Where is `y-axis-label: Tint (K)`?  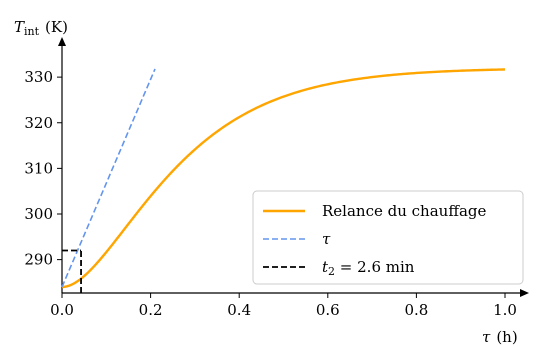
y-axis-label: Tint (K) is located at coordinates (41, 28).